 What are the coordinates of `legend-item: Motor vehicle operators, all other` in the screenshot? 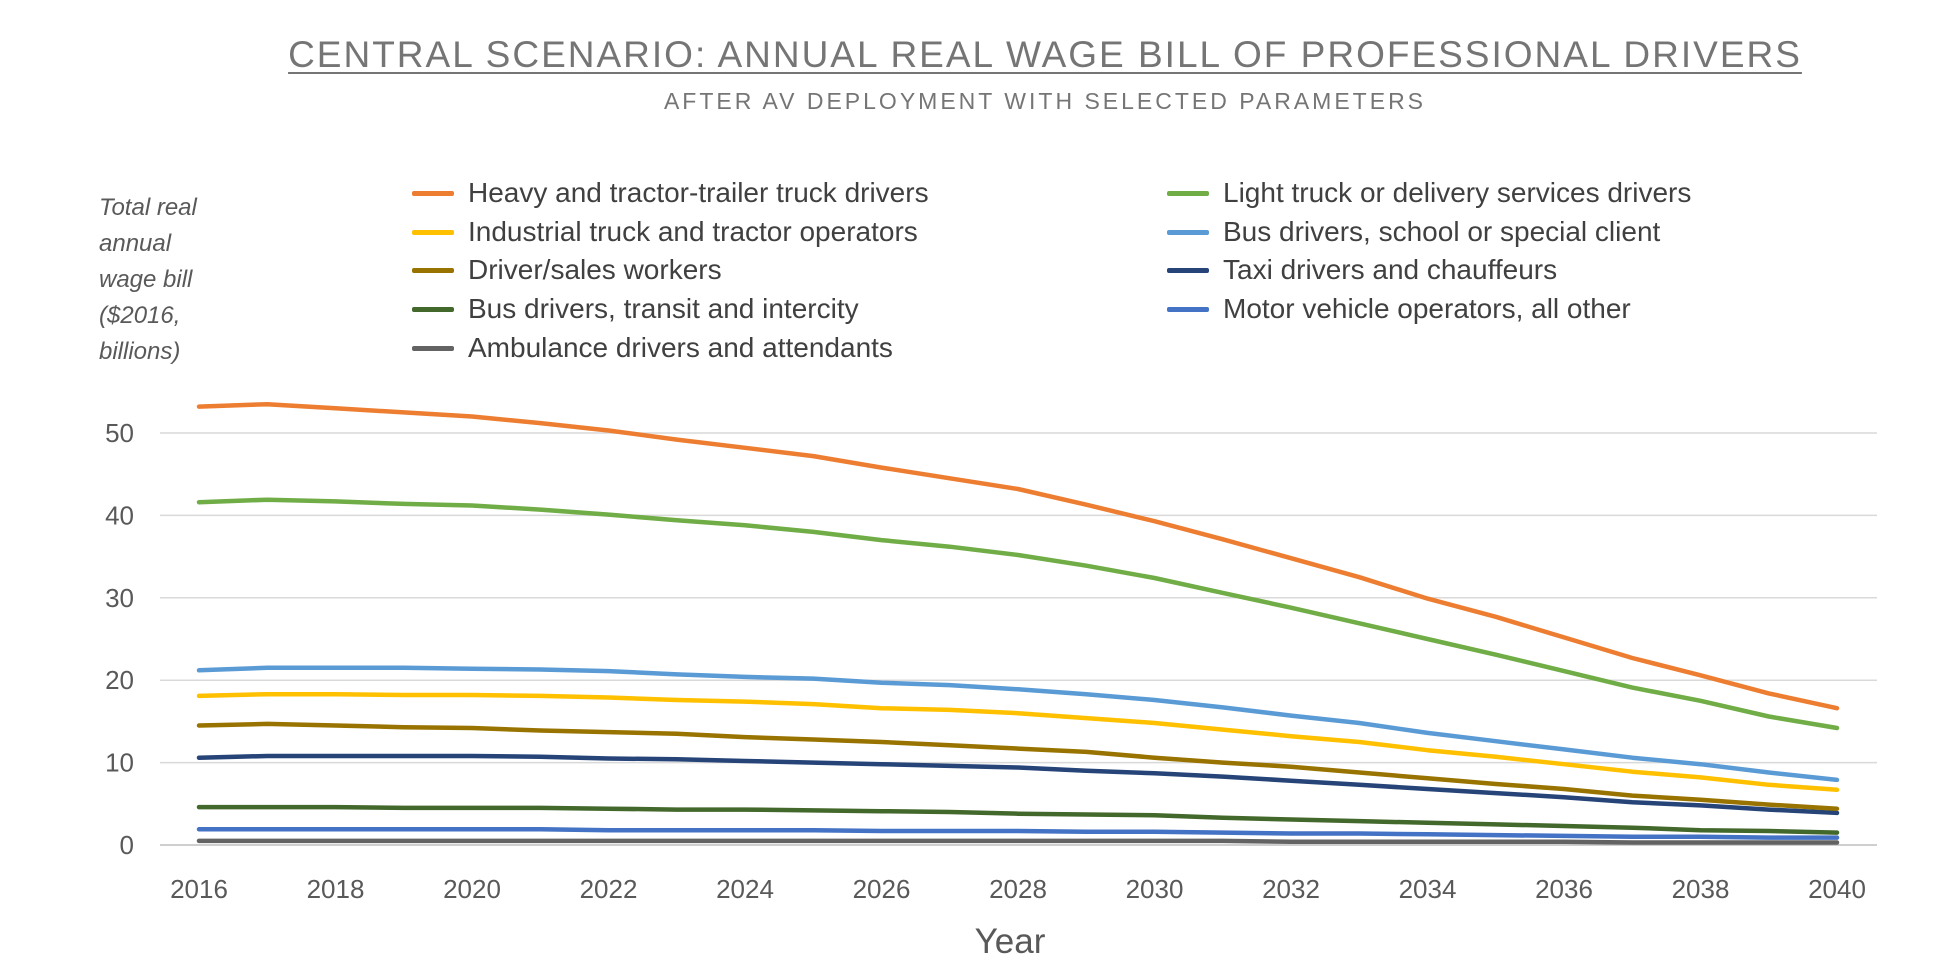 It's located at (1399, 309).